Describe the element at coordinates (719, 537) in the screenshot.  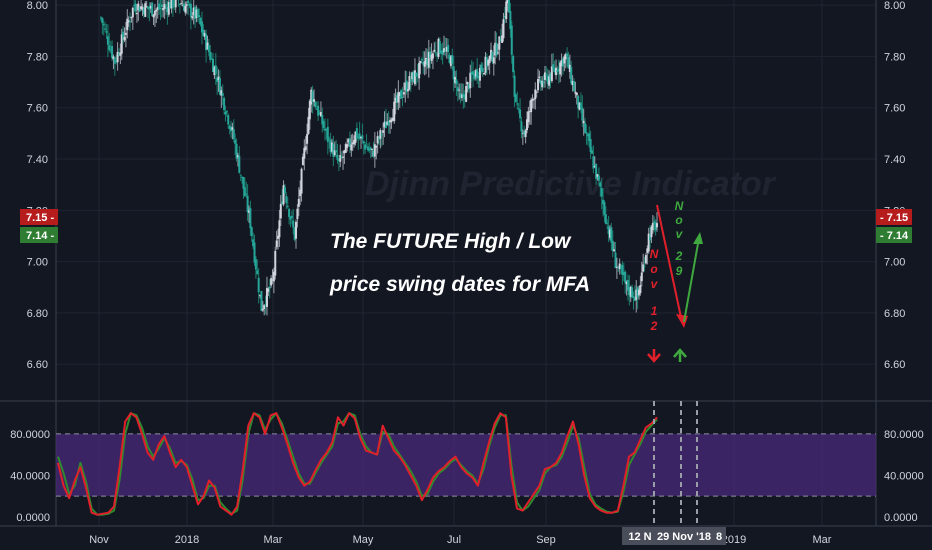
I see `date-badge-label: 8` at that location.